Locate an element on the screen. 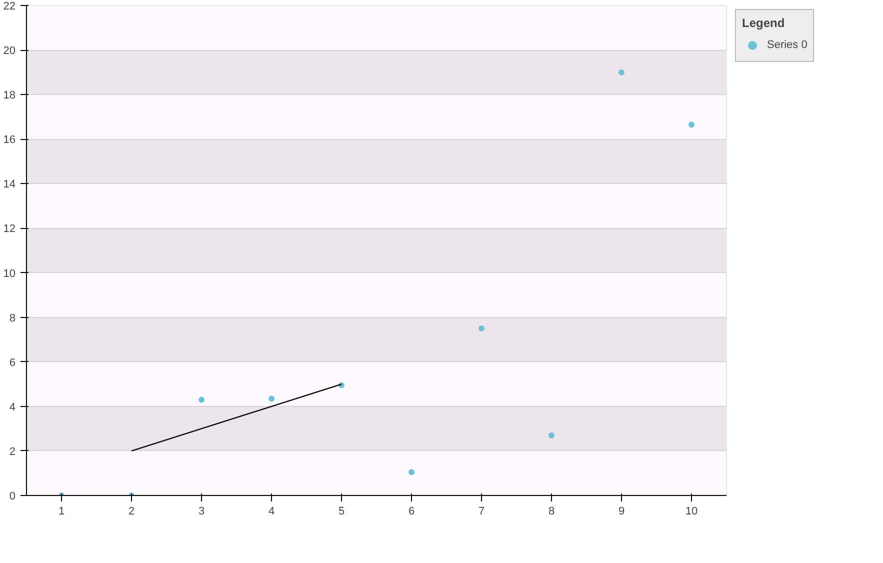 This screenshot has height=563, width=883. y-tick-label: 2 is located at coordinates (12, 452).